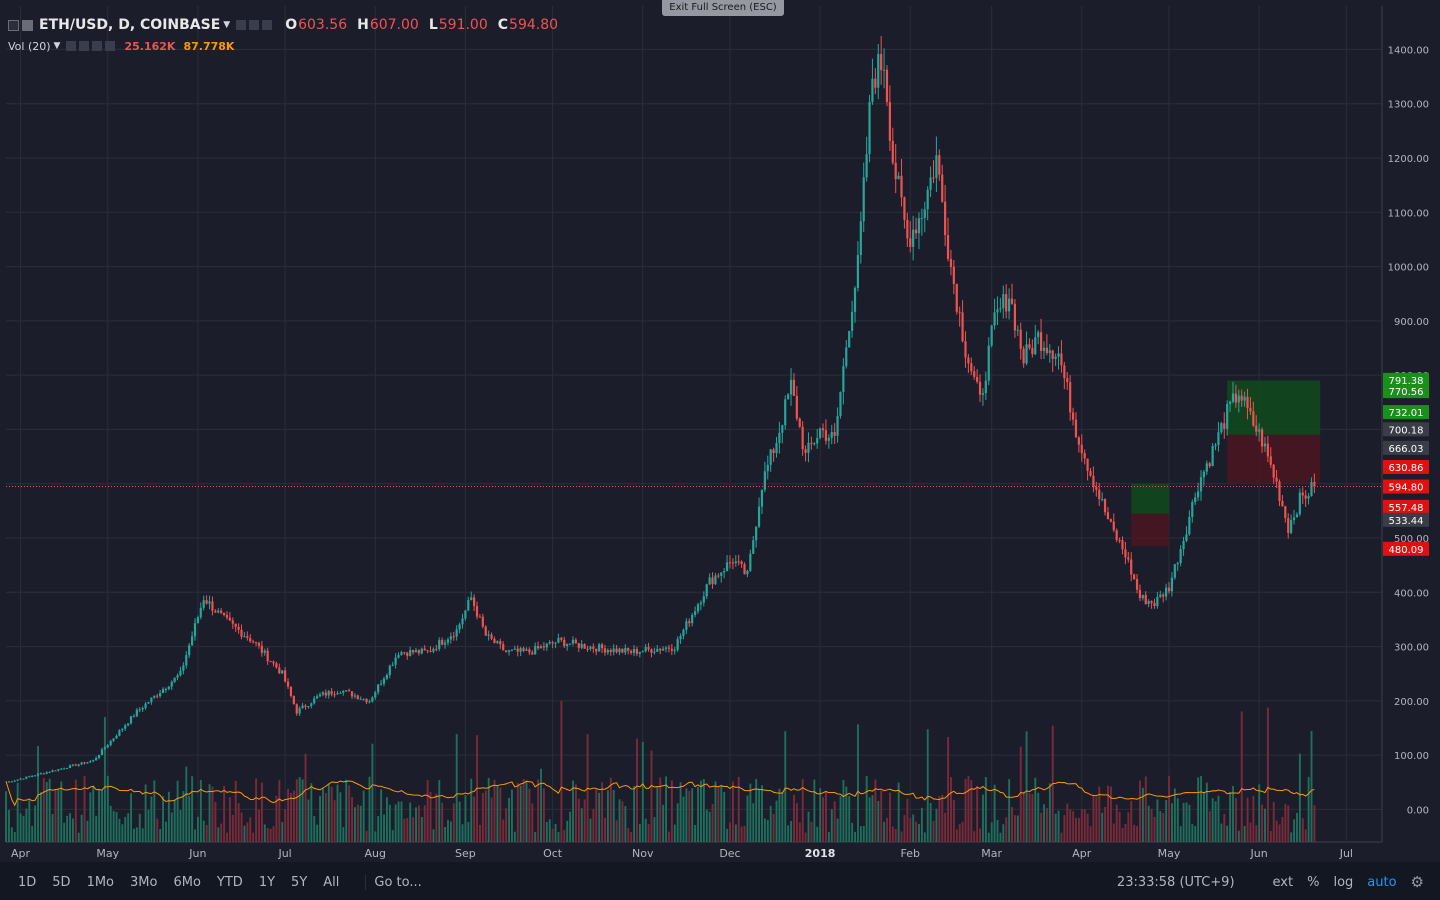 The width and height of the screenshot is (1440, 900). I want to click on gear-icon: ⚙, so click(1417, 882).